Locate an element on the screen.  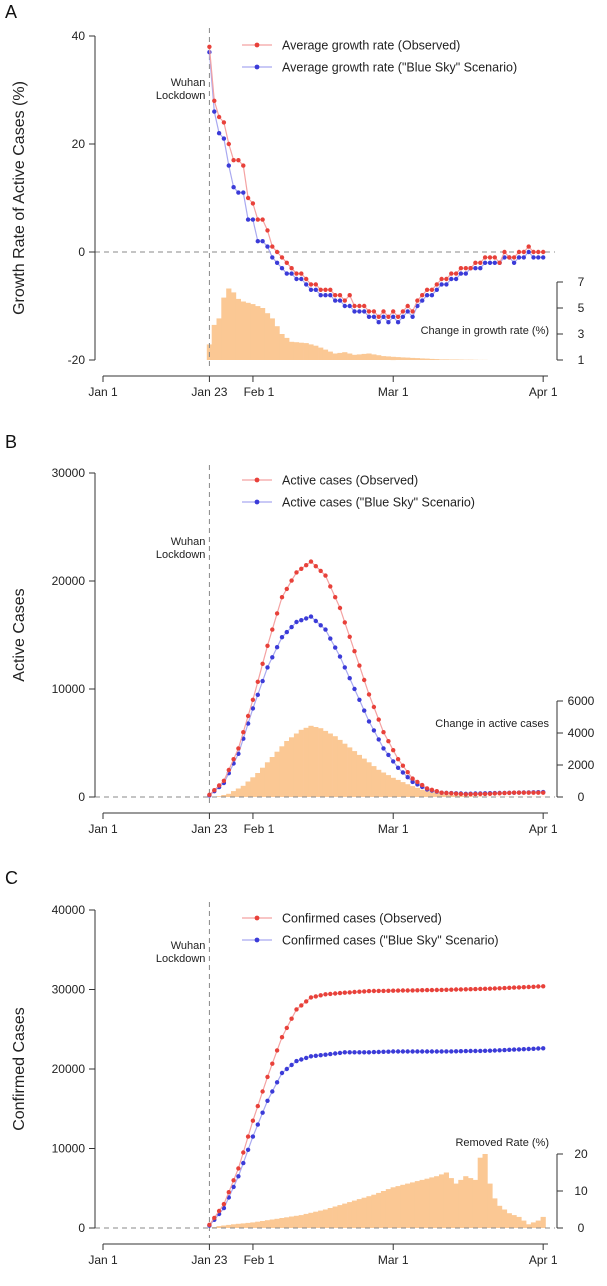
legend-label: Active cases ("Blue Sky" Scenario) is located at coordinates (378, 503).